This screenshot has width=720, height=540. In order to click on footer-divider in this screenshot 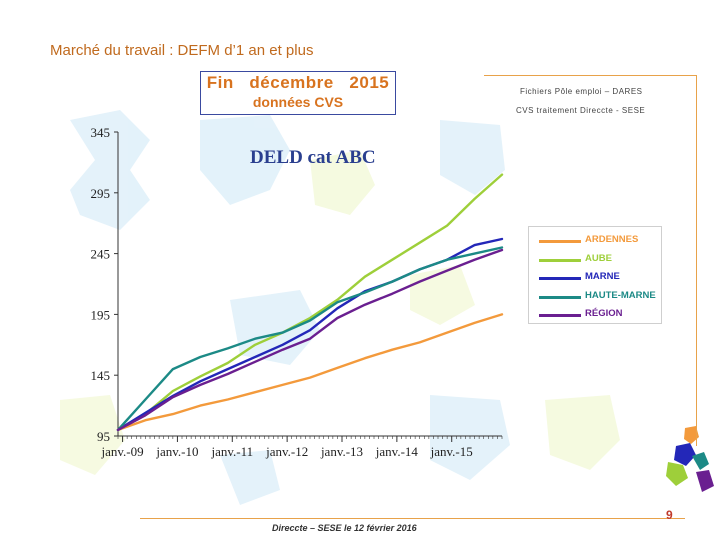, I will do `click(412, 518)`.